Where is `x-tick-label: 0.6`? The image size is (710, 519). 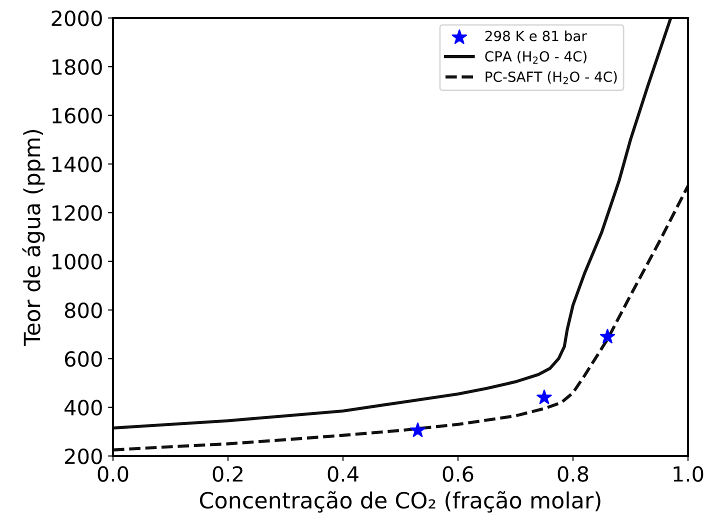
x-tick-label: 0.6 is located at coordinates (458, 474).